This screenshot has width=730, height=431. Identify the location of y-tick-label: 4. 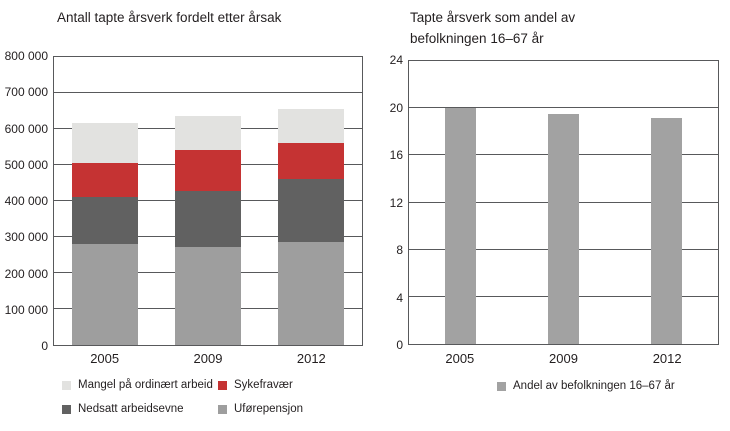
(399, 297).